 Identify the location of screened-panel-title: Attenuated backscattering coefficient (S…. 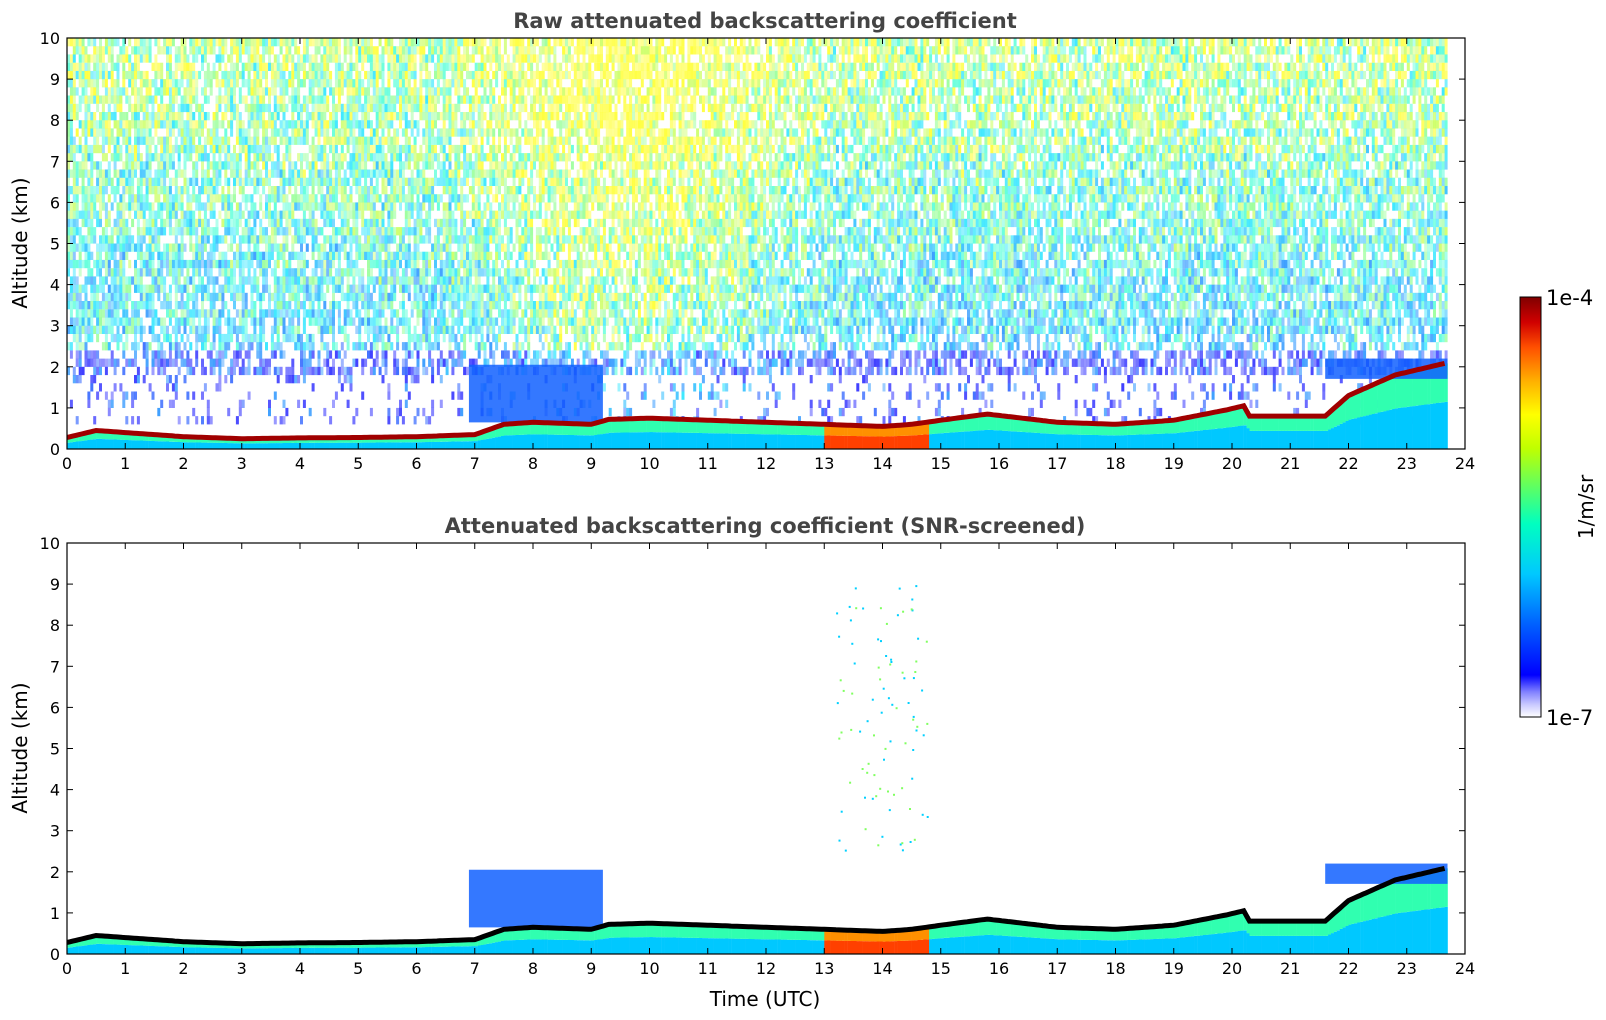
(765, 526).